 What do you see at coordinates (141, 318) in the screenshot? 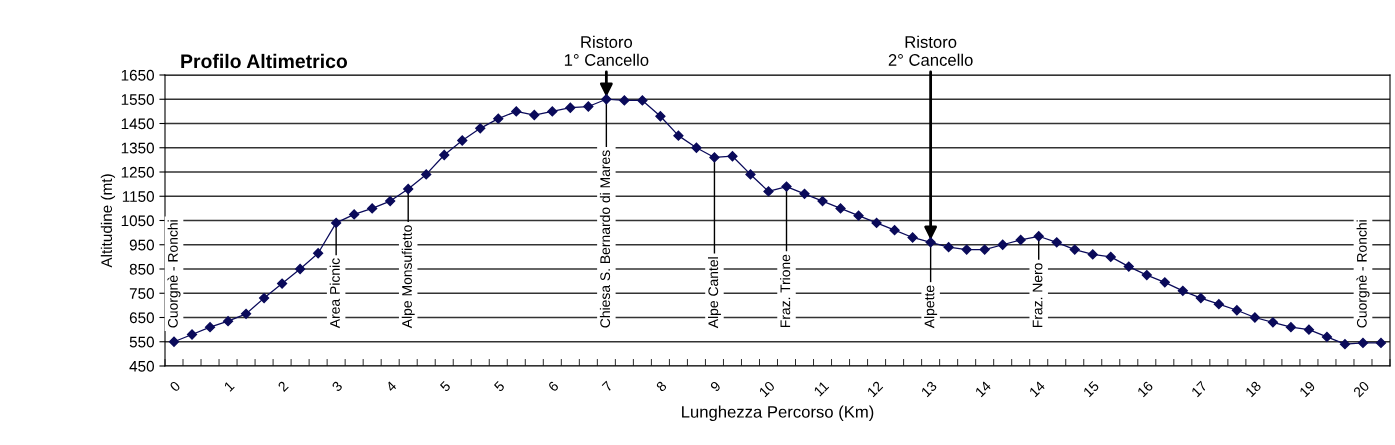
I see `y-tick-label: 650` at bounding box center [141, 318].